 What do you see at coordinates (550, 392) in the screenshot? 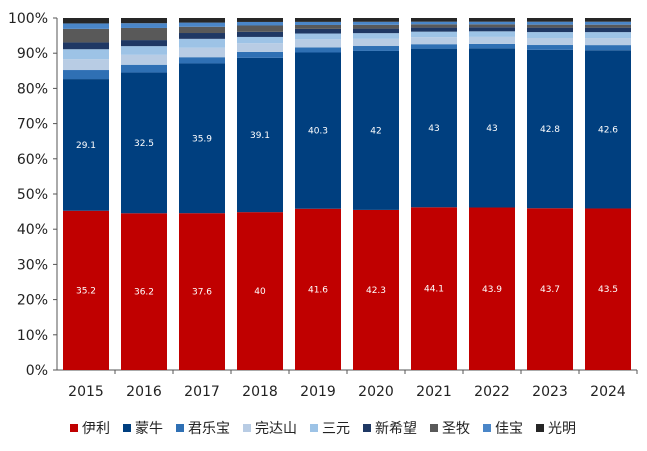
I see `x-tick-label: 2023` at bounding box center [550, 392].